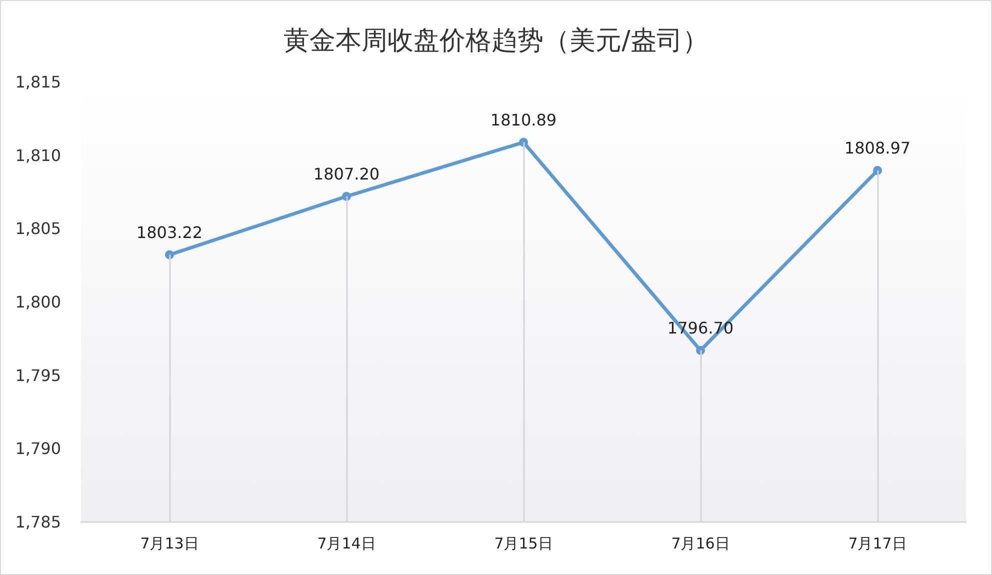  Describe the element at coordinates (169, 543) in the screenshot. I see `x-tick-label: 7月13日` at that location.